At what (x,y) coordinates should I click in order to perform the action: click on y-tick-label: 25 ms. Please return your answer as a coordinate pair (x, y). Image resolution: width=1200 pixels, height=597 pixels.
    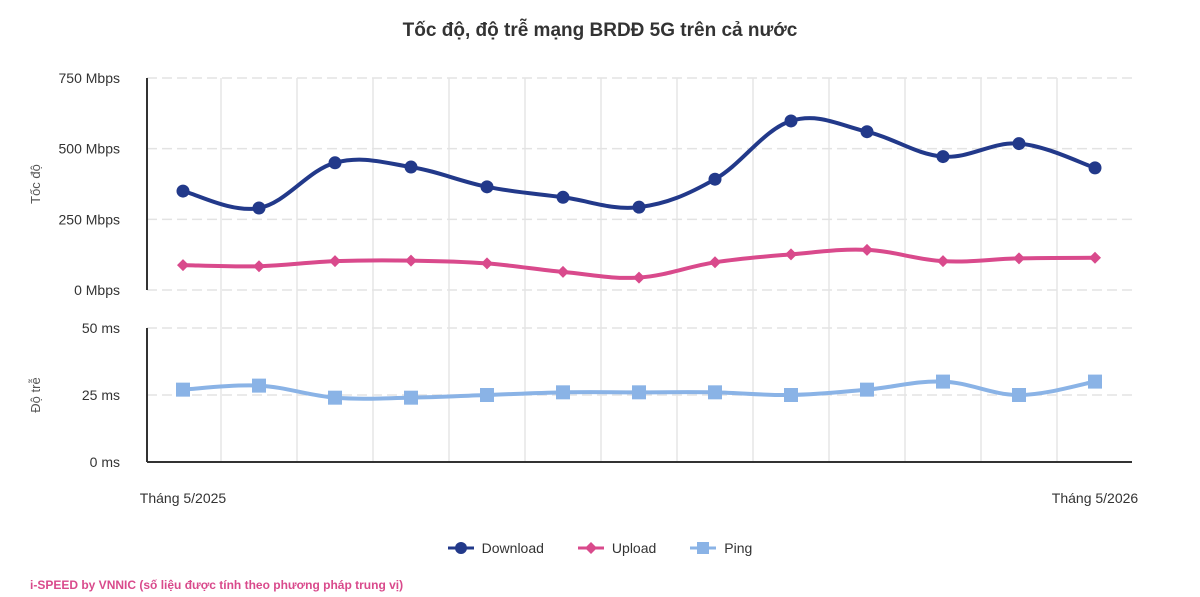
    Looking at the image, I should click on (101, 395).